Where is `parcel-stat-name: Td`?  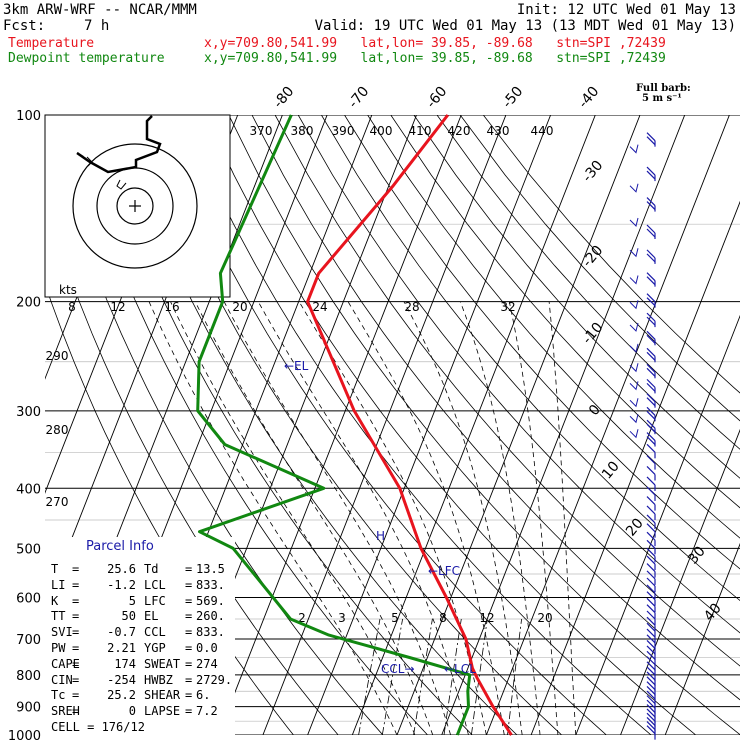 parcel-stat-name: Td is located at coordinates (151, 569).